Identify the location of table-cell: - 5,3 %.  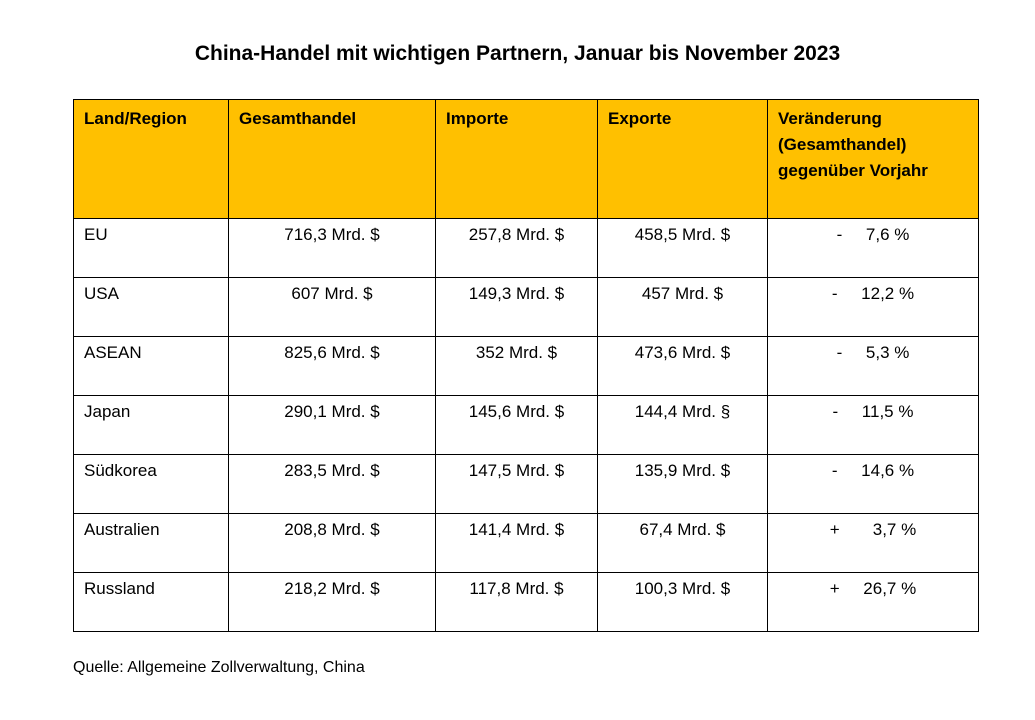
(873, 366).